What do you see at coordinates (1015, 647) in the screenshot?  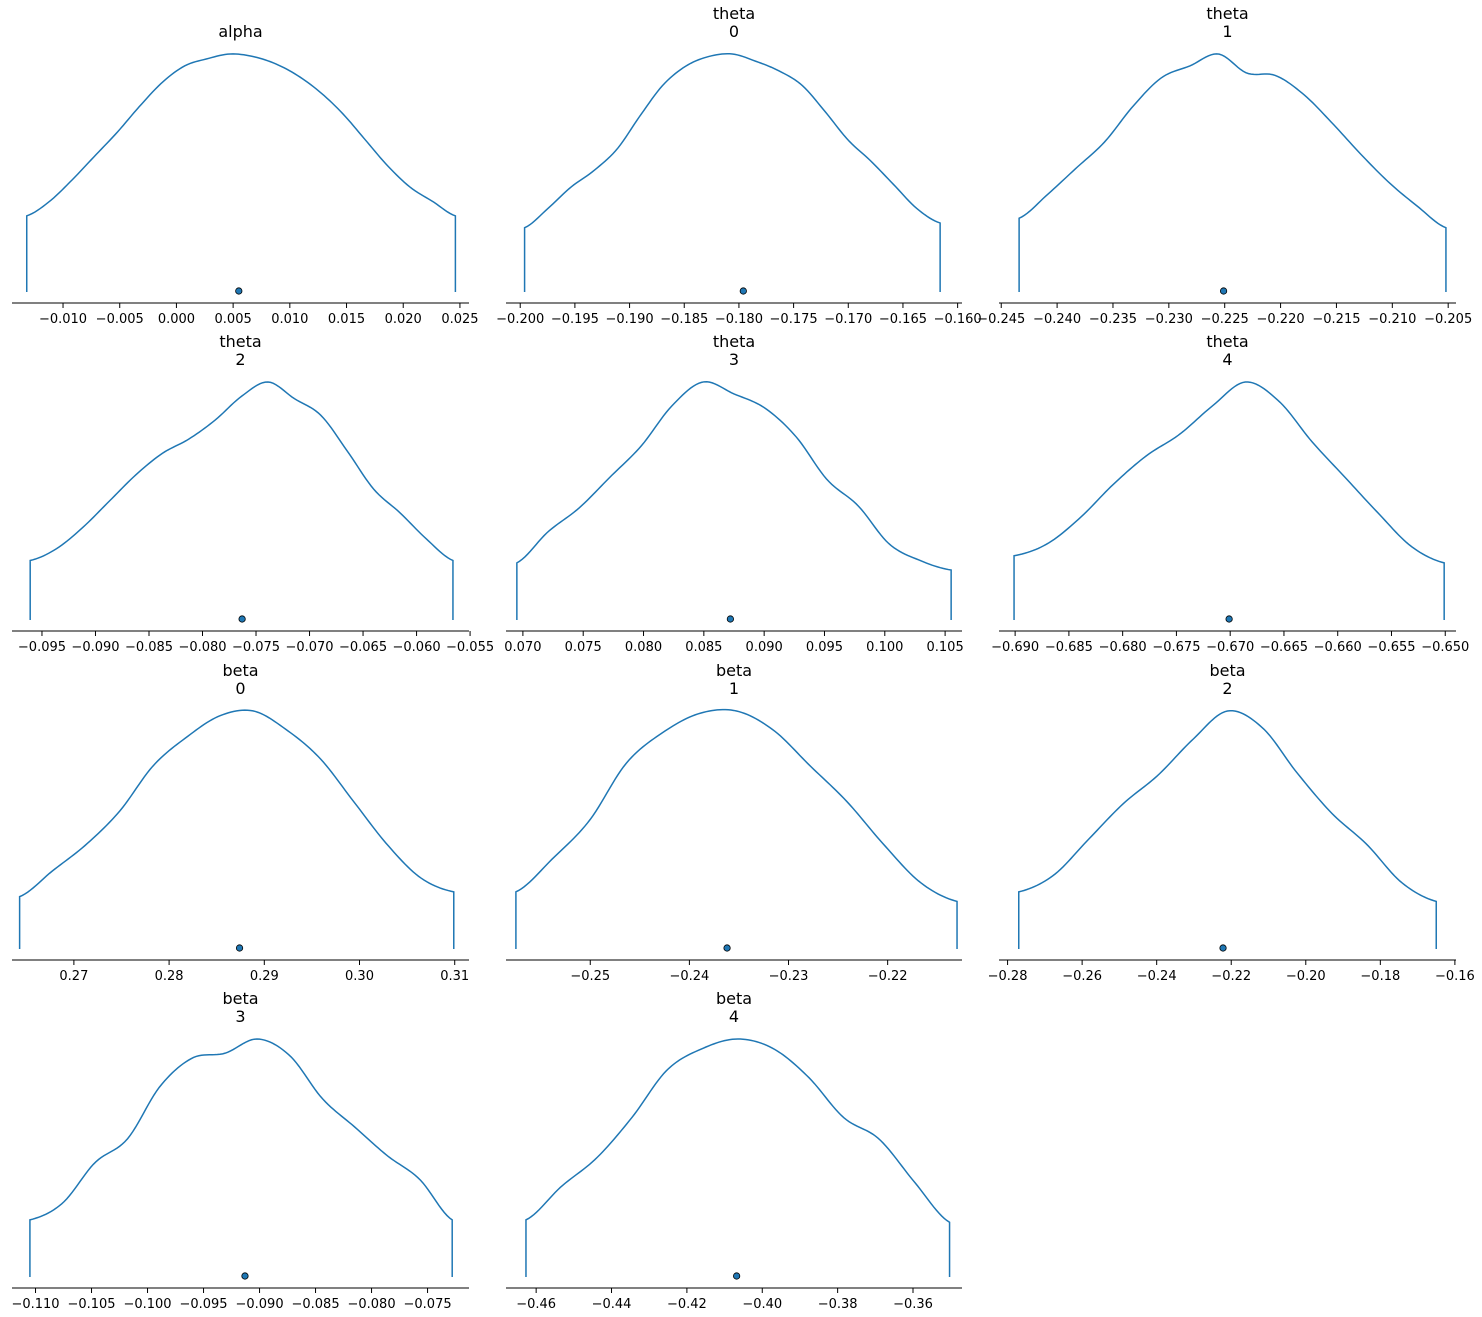 I see `x-tick-label: −0.690` at bounding box center [1015, 647].